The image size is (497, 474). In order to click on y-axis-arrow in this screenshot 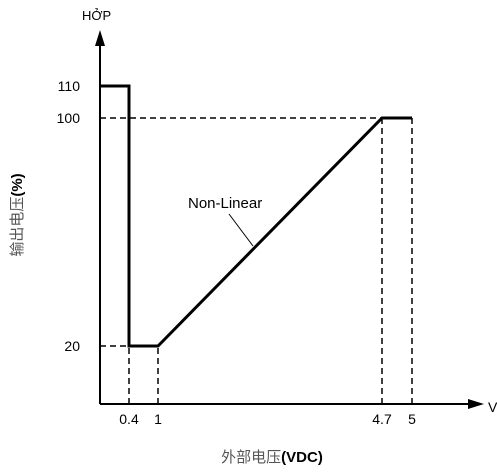, I will do `click(100, 38)`.